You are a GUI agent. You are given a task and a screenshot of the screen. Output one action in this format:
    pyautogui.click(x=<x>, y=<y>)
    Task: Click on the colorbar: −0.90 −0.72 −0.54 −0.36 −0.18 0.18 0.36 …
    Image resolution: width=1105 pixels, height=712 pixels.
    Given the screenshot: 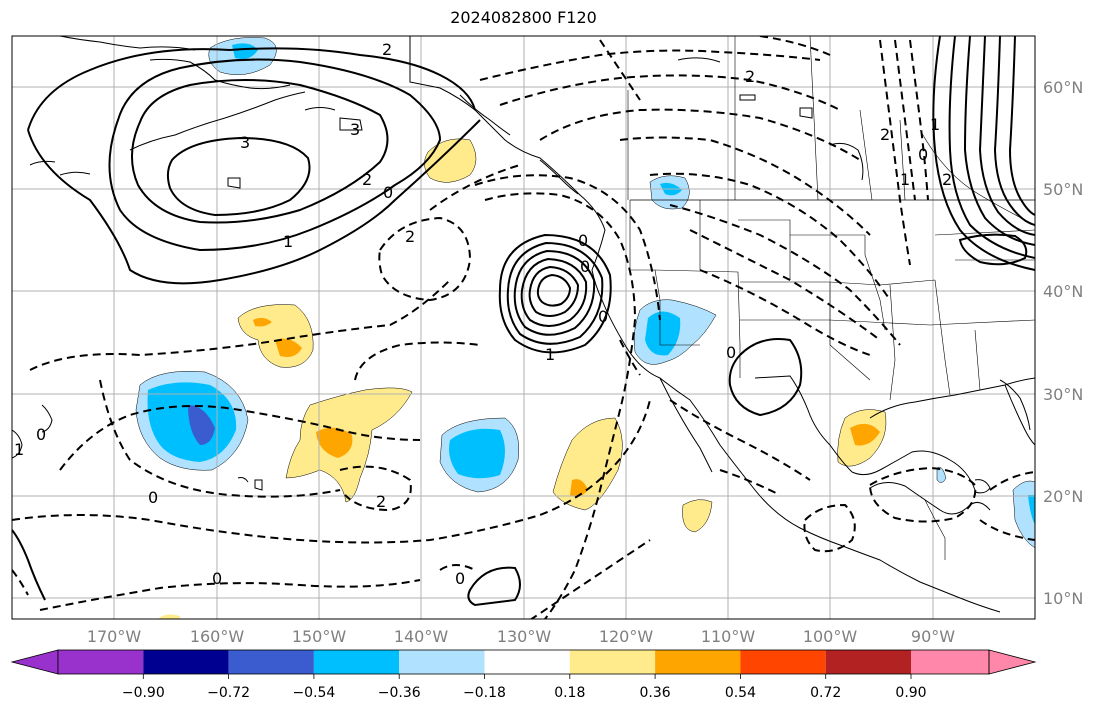 What is the action you would take?
    pyautogui.click(x=523, y=675)
    